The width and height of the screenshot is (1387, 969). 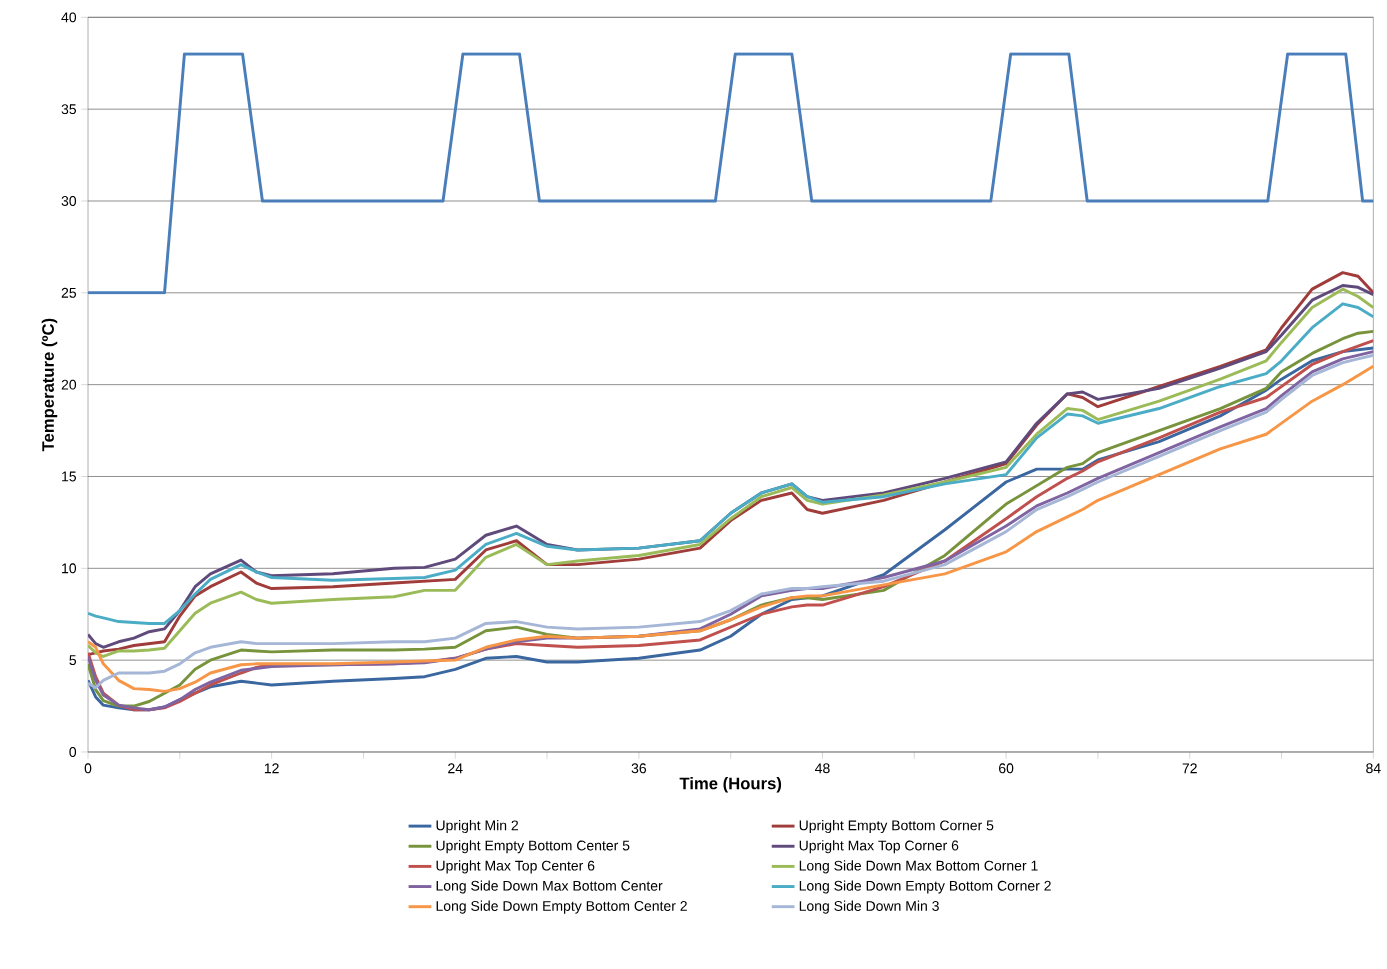 I want to click on legend-label: Long Side Down Max Bottom Corner 1, so click(x=918, y=867).